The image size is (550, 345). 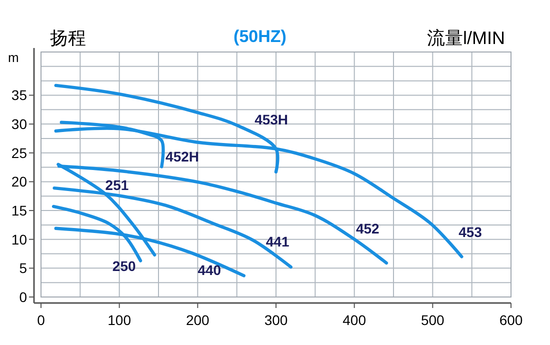 What do you see at coordinates (260, 36) in the screenshot?
I see `chart-title: (50HZ)` at bounding box center [260, 36].